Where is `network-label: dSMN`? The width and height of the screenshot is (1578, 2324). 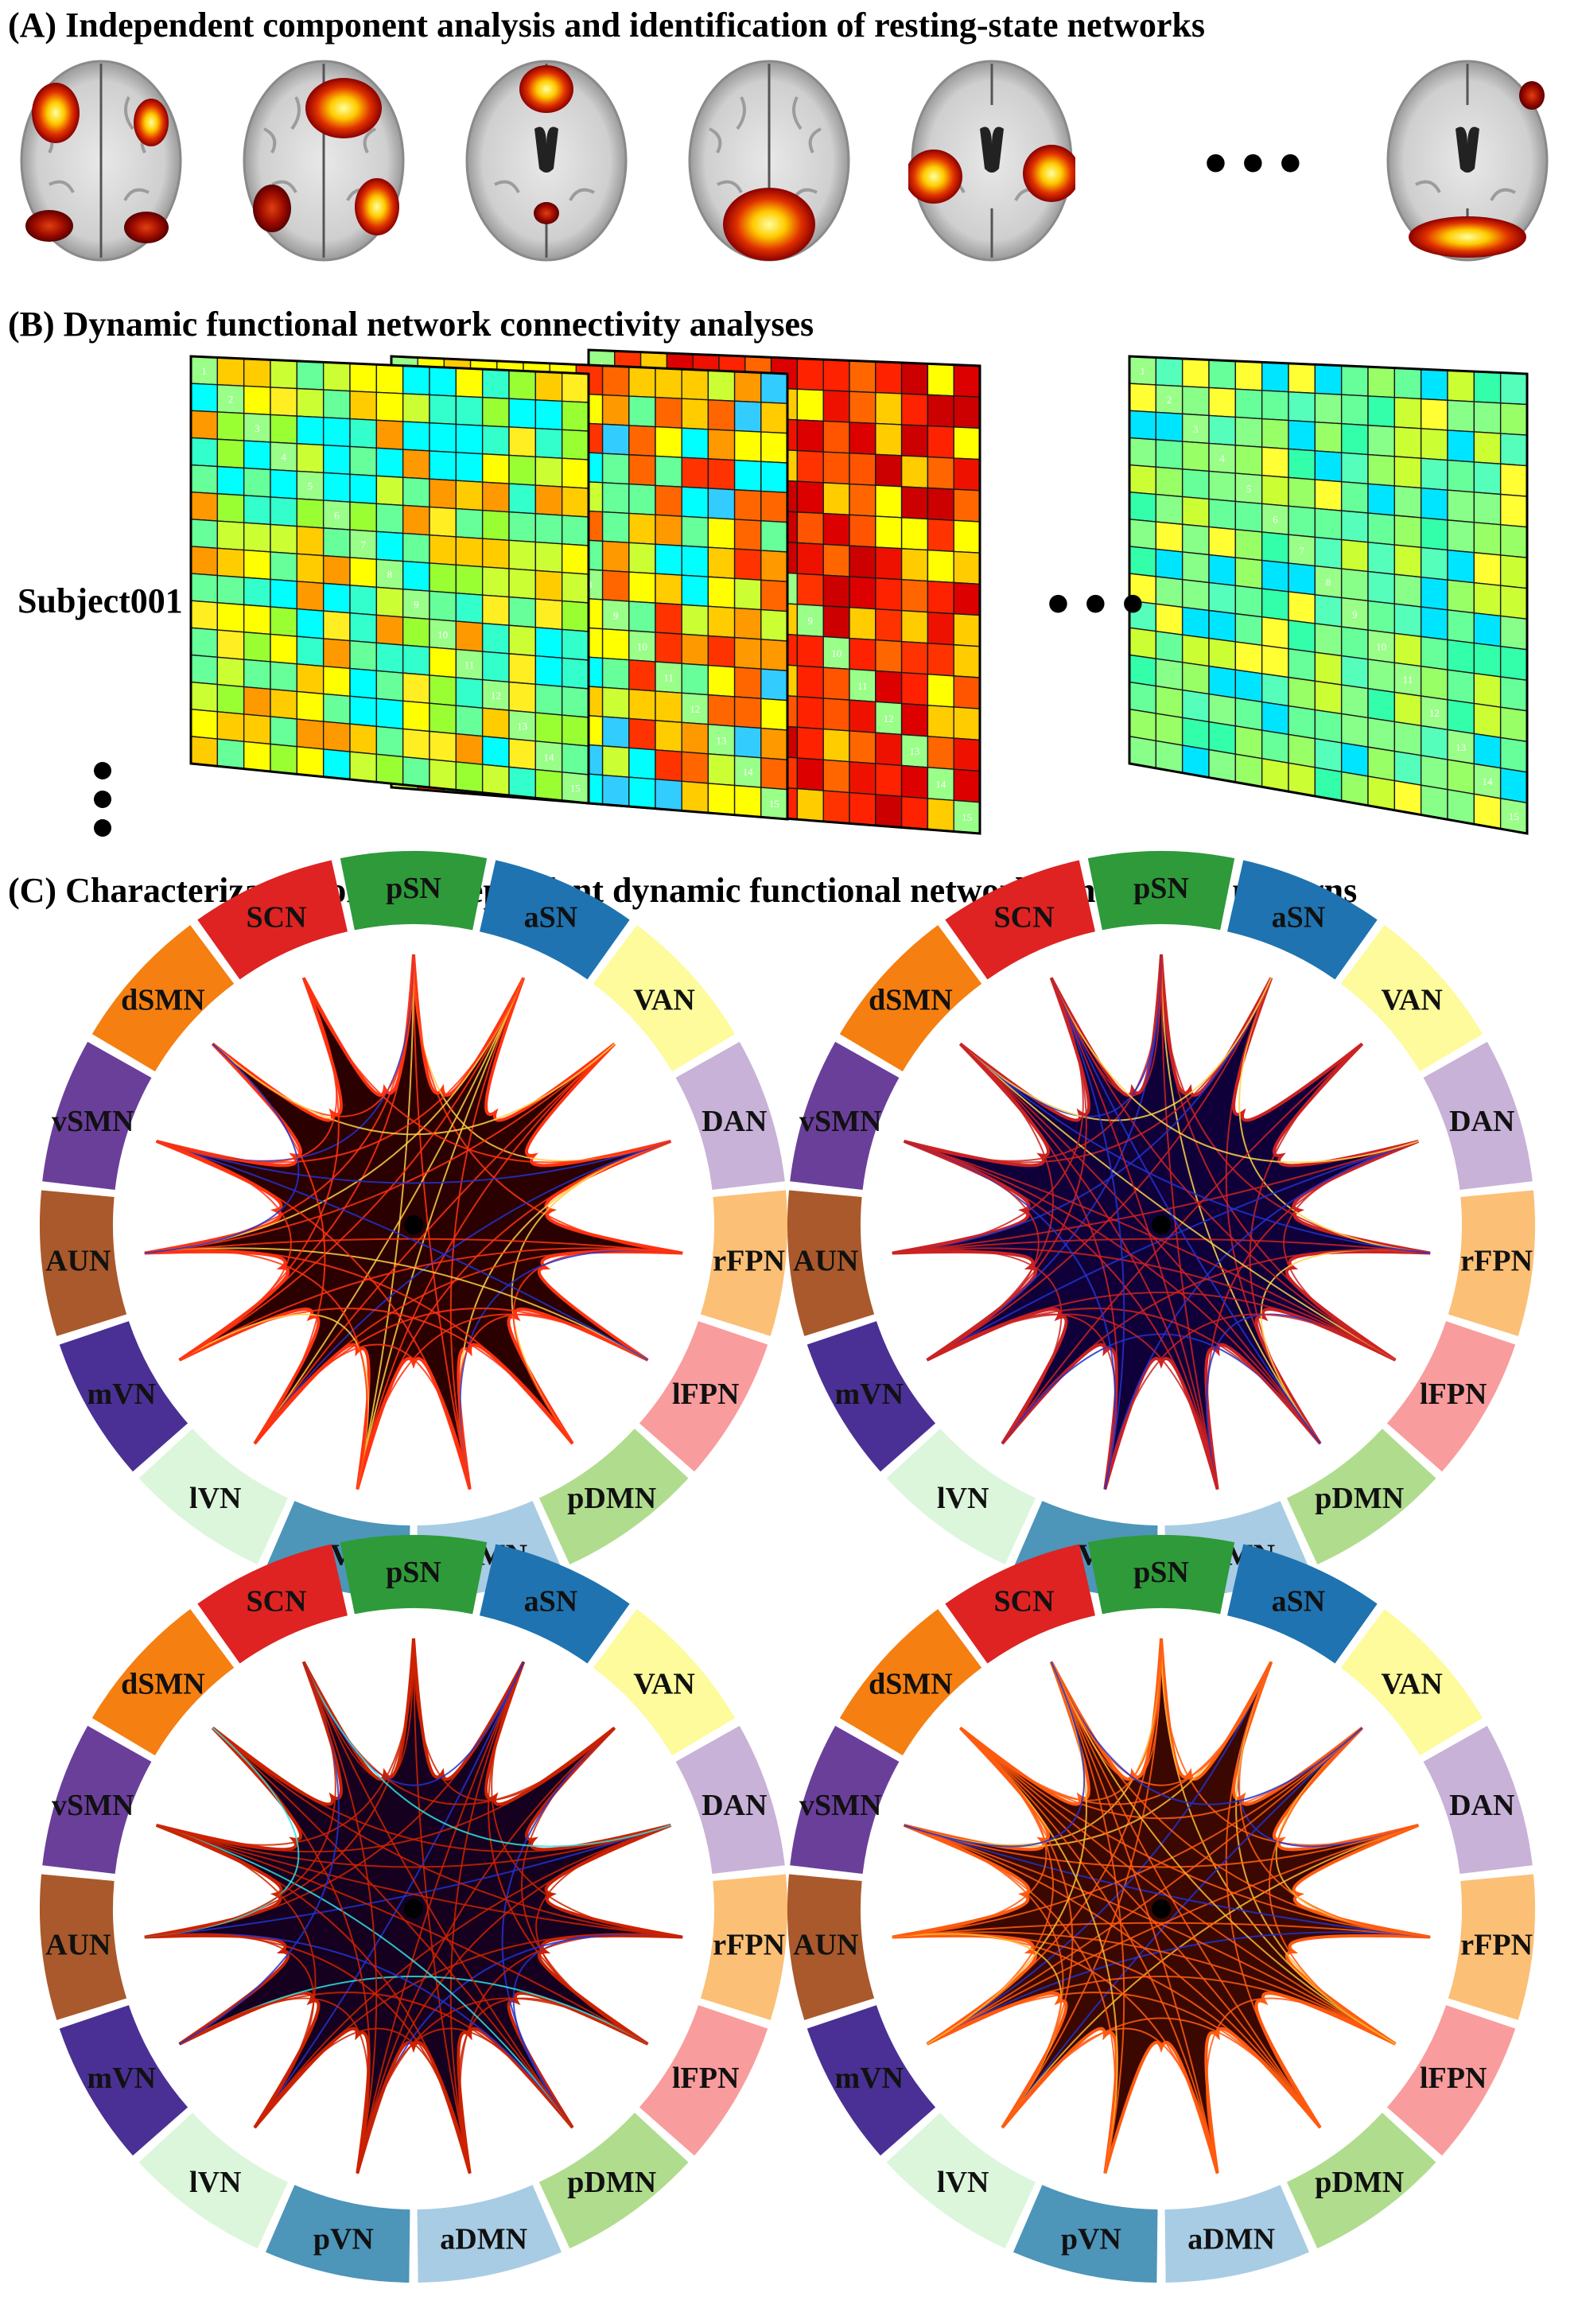
network-label: dSMN is located at coordinates (163, 999).